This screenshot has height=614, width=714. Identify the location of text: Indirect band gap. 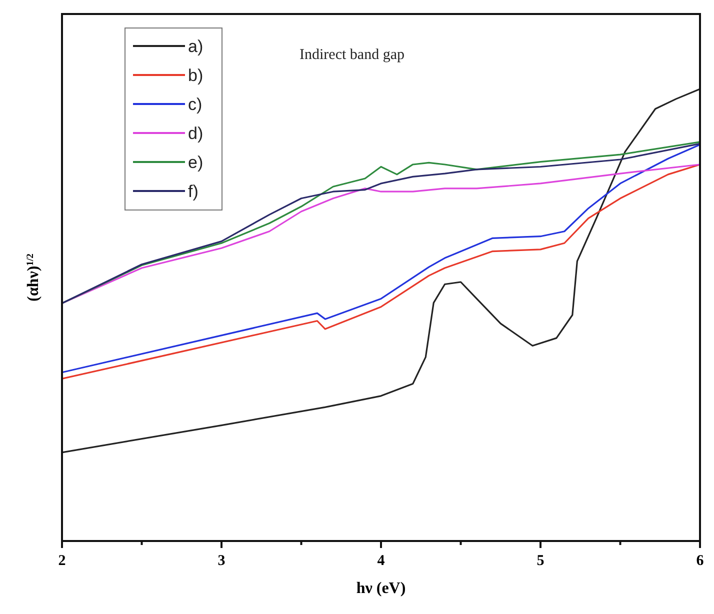
(352, 55).